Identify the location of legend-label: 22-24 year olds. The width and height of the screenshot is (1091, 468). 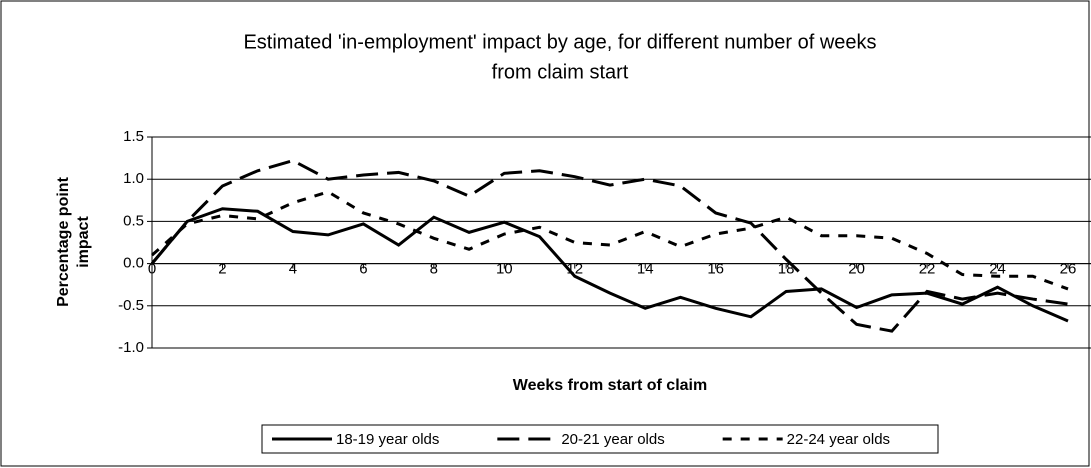
(838, 439).